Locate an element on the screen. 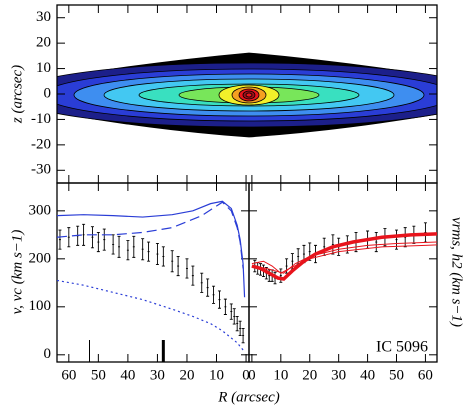 This screenshot has width=469, height=409. y-tick-label: 10 is located at coordinates (43, 68).